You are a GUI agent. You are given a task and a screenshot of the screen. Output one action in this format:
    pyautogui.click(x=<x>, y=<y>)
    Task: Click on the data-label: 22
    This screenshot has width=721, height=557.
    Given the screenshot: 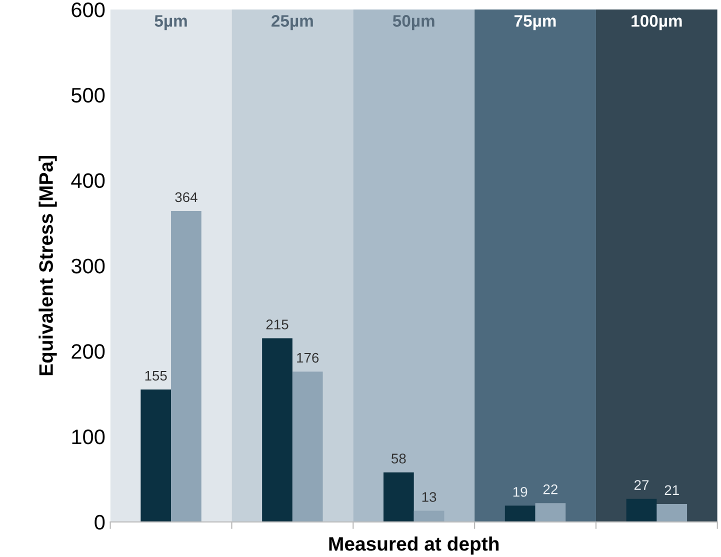 What is the action you would take?
    pyautogui.click(x=550, y=489)
    